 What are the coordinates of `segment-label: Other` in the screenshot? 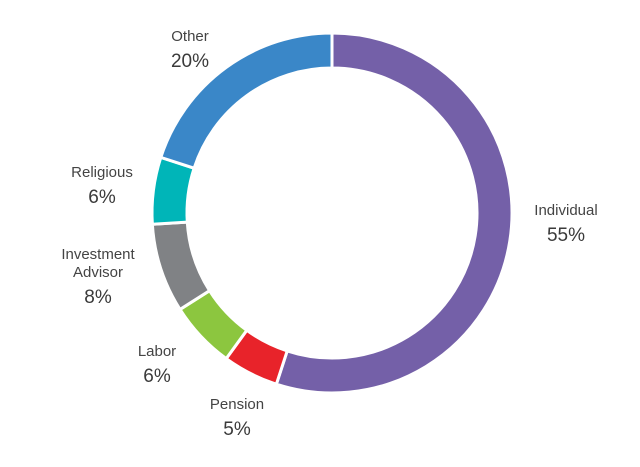 It's located at (190, 36).